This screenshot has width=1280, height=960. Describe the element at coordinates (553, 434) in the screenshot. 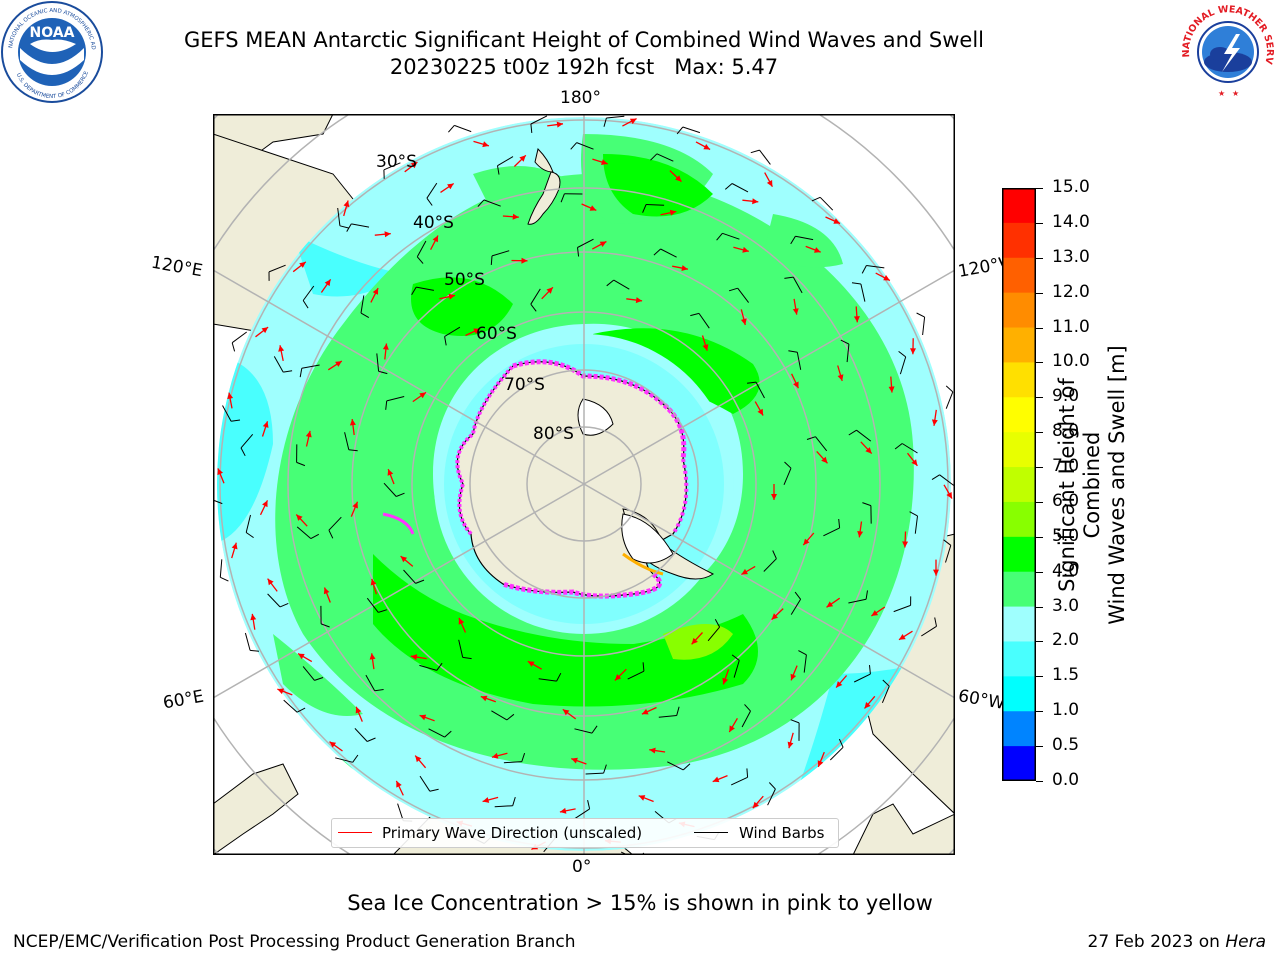

I see `lat-label-80s: 80°S` at that location.